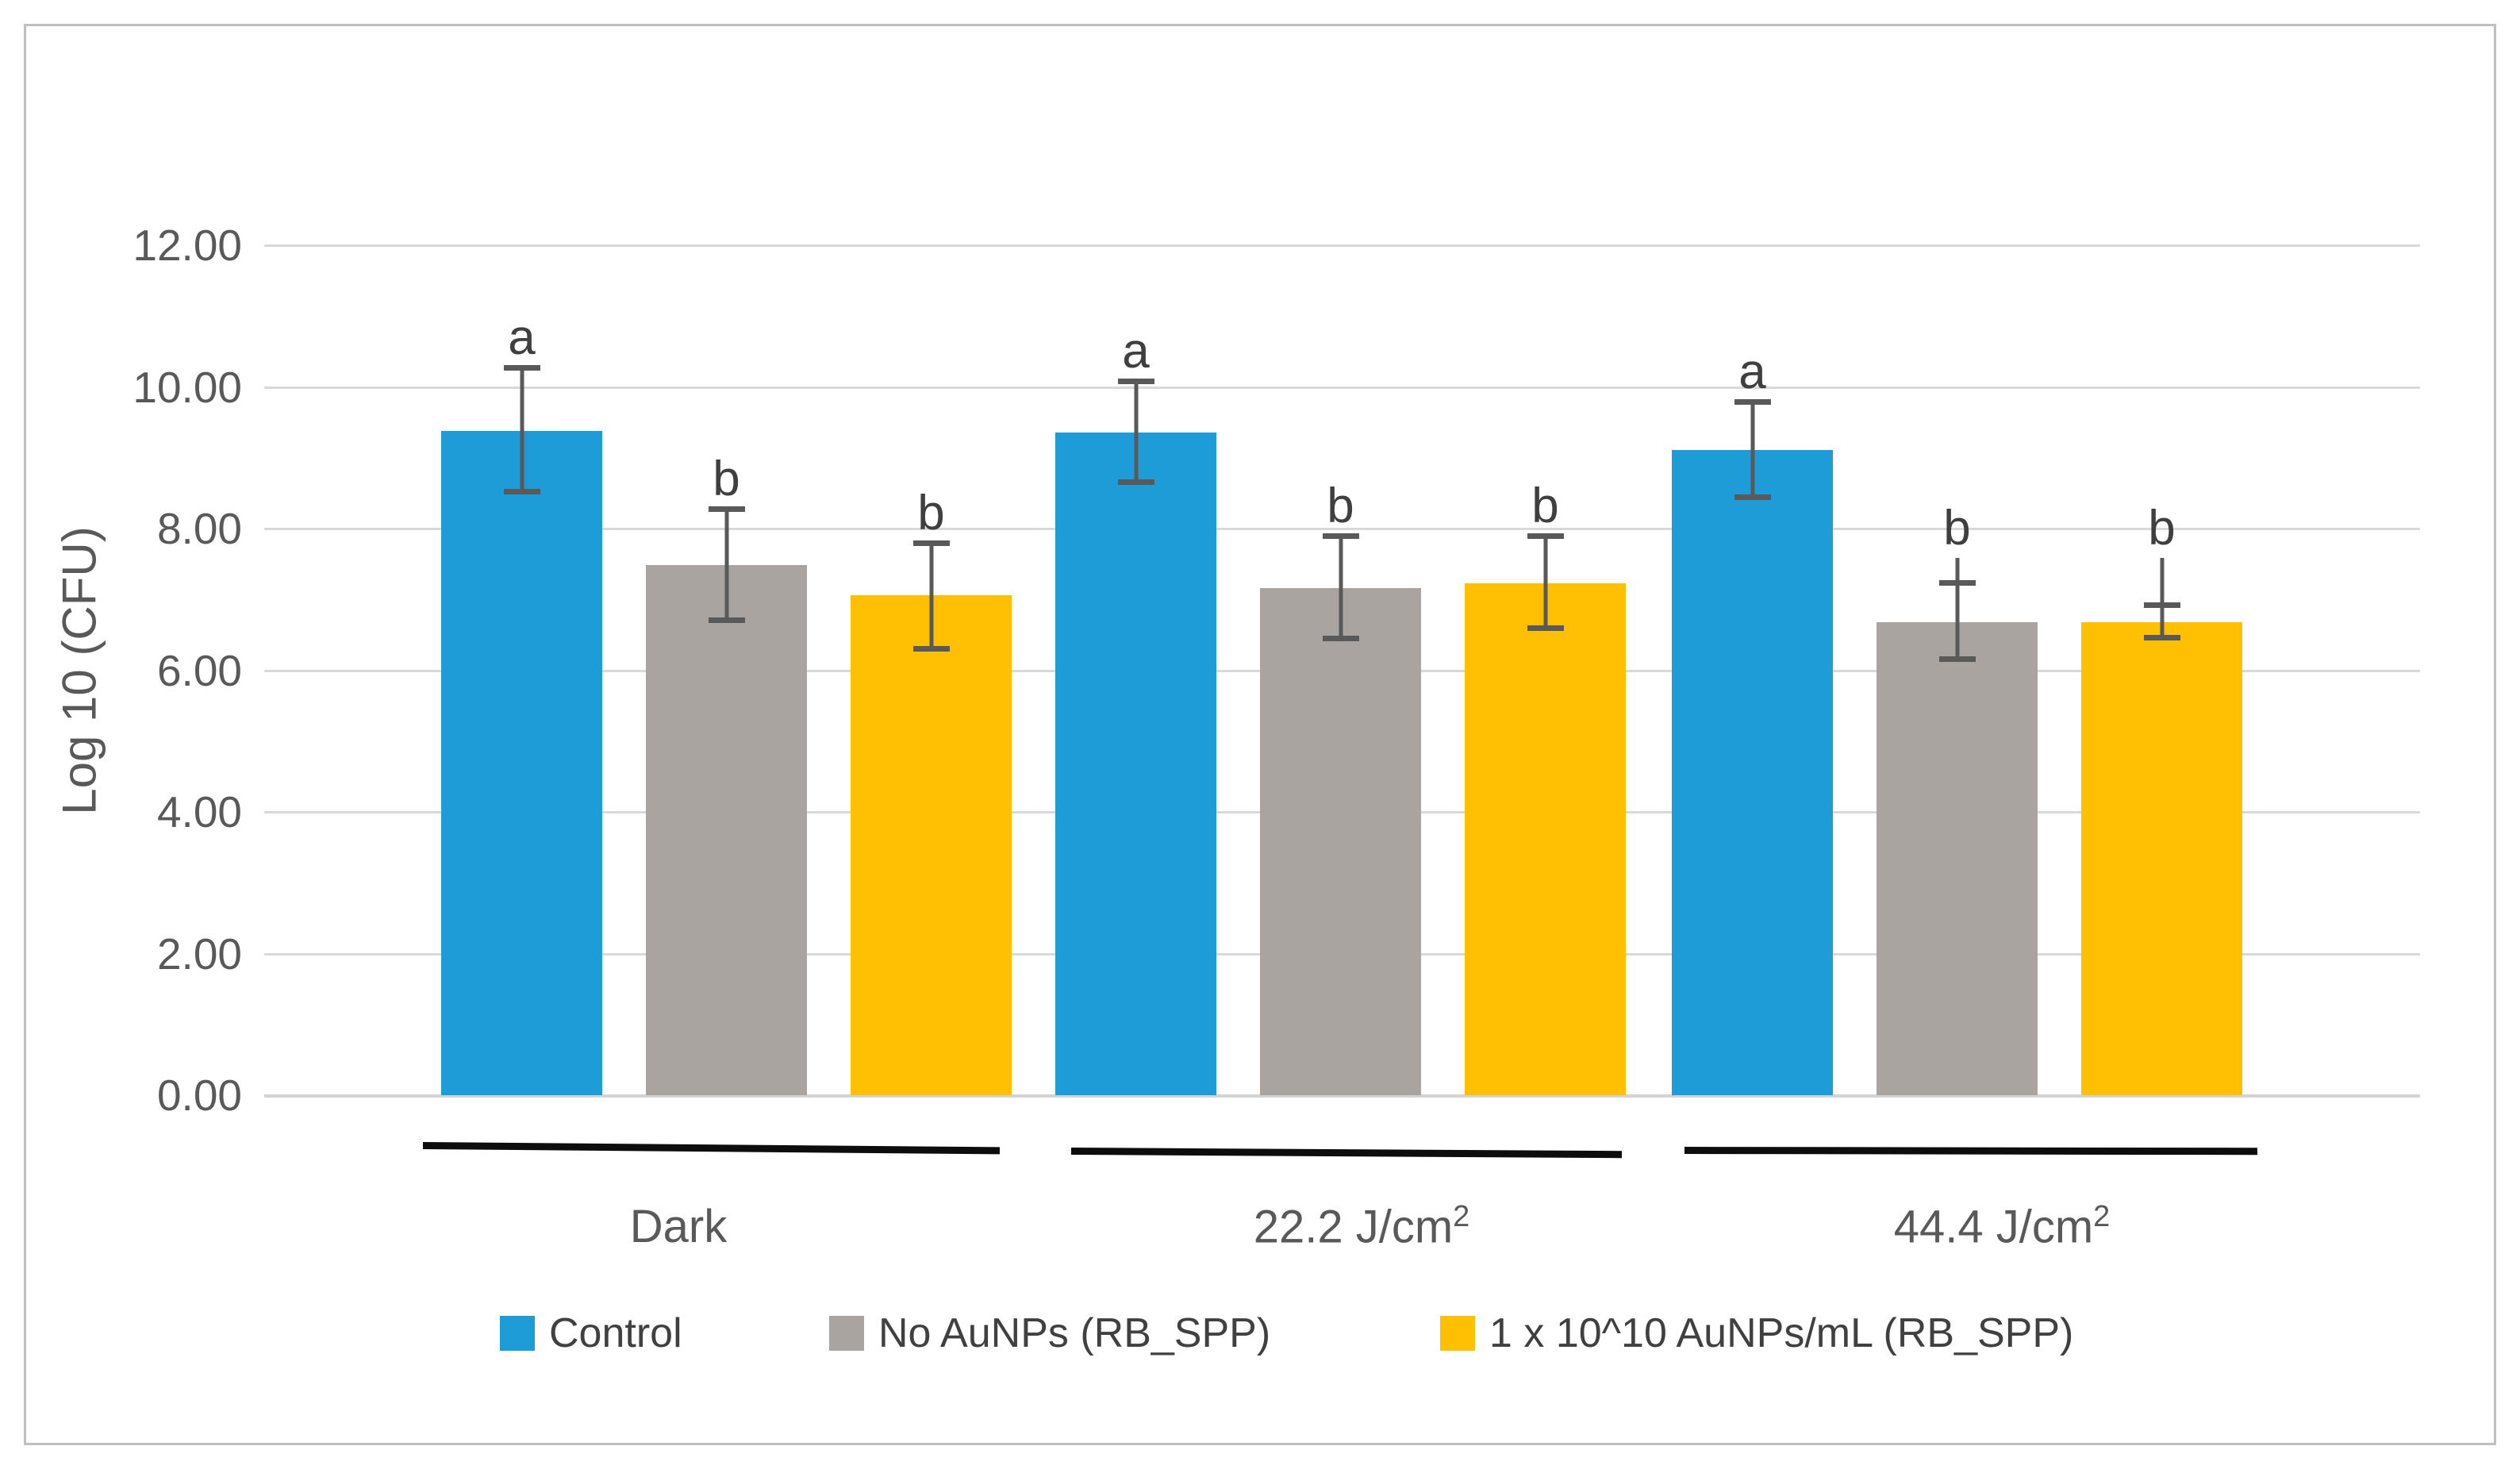 This screenshot has height=1469, width=2520. Describe the element at coordinates (187, 387) in the screenshot. I see `y-tick-label: 10.00` at that location.